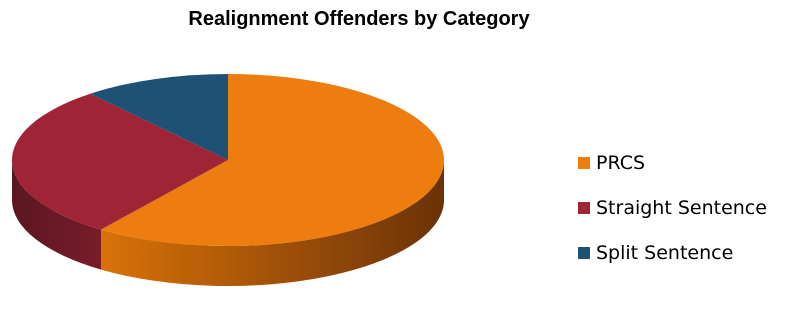 This screenshot has height=328, width=792. What do you see at coordinates (621, 162) in the screenshot?
I see `legend-label-prcs: PRCS` at bounding box center [621, 162].